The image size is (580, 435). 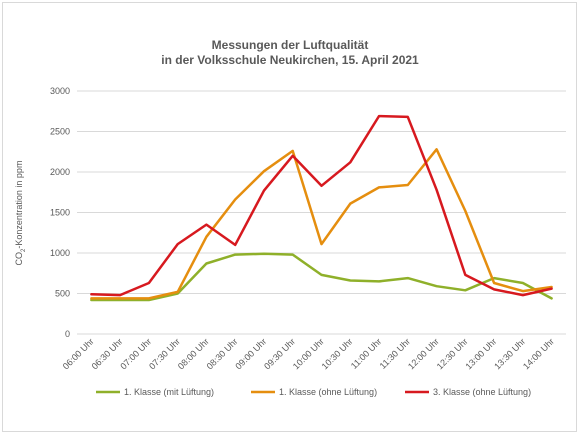 I want to click on legend-label: 3. Klasse (ohne Lüftung), so click(x=482, y=392).